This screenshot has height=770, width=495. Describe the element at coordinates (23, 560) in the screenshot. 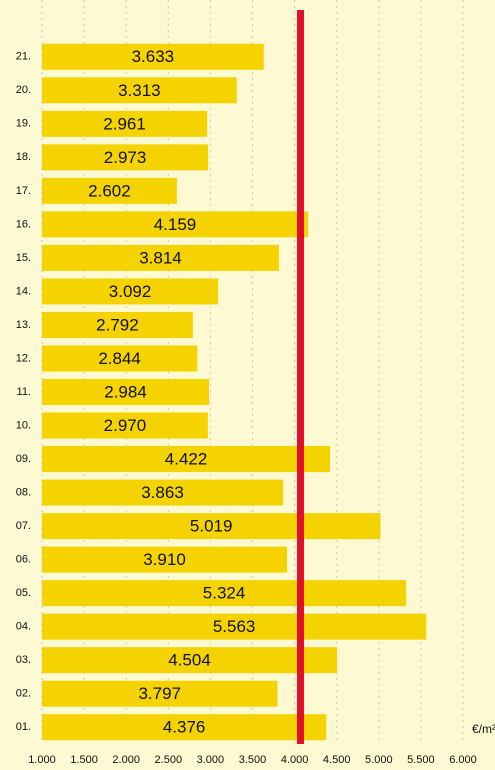

I see `y-tick-label: 06.` at that location.